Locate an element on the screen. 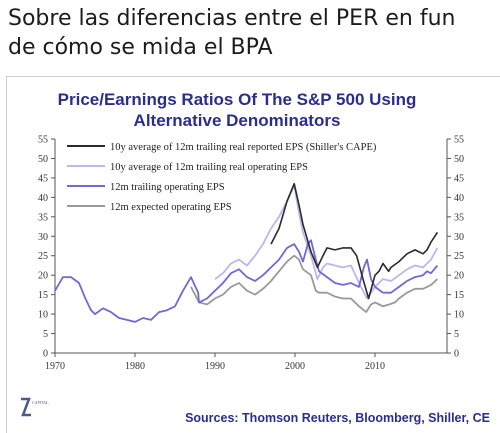 The height and width of the screenshot is (433, 500). y-tick-label-left: 40 is located at coordinates (43, 198).